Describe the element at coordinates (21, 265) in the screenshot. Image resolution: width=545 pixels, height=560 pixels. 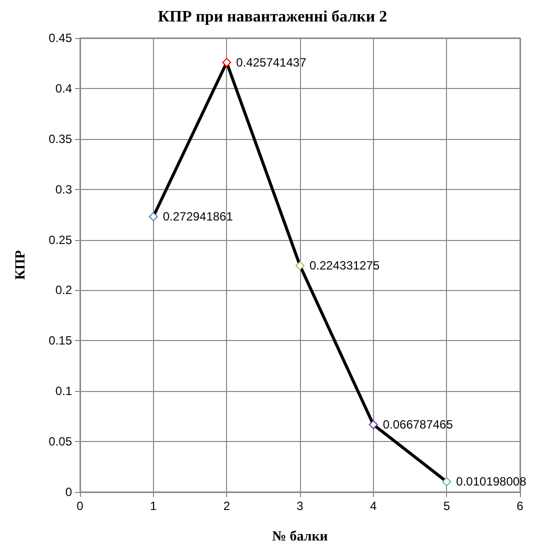
I see `y-axis-title: КПР` at that location.